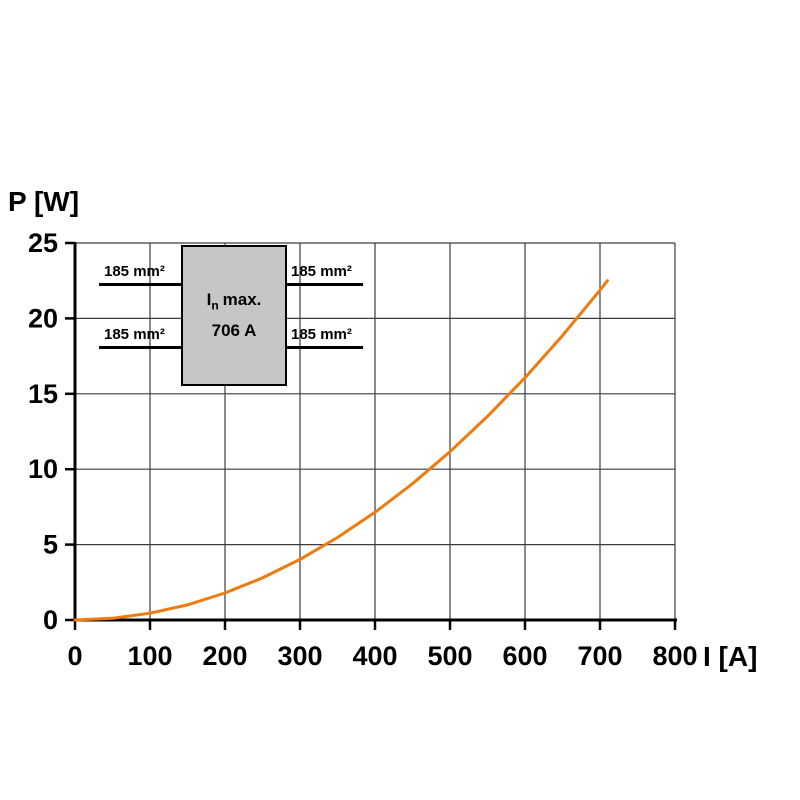 This screenshot has width=800, height=800. What do you see at coordinates (44, 201) in the screenshot?
I see `y-axis-title: P [W]` at bounding box center [44, 201].